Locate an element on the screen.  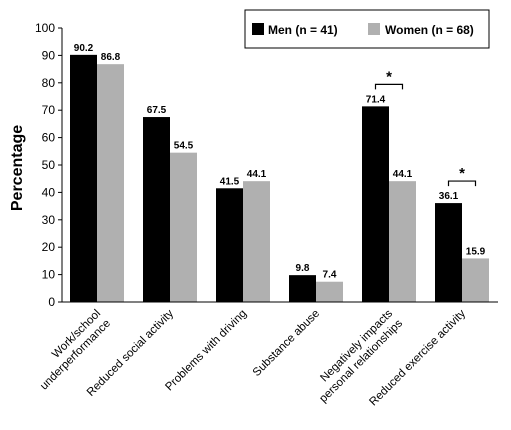
y-tick-label: 10 is located at coordinates (49, 275).